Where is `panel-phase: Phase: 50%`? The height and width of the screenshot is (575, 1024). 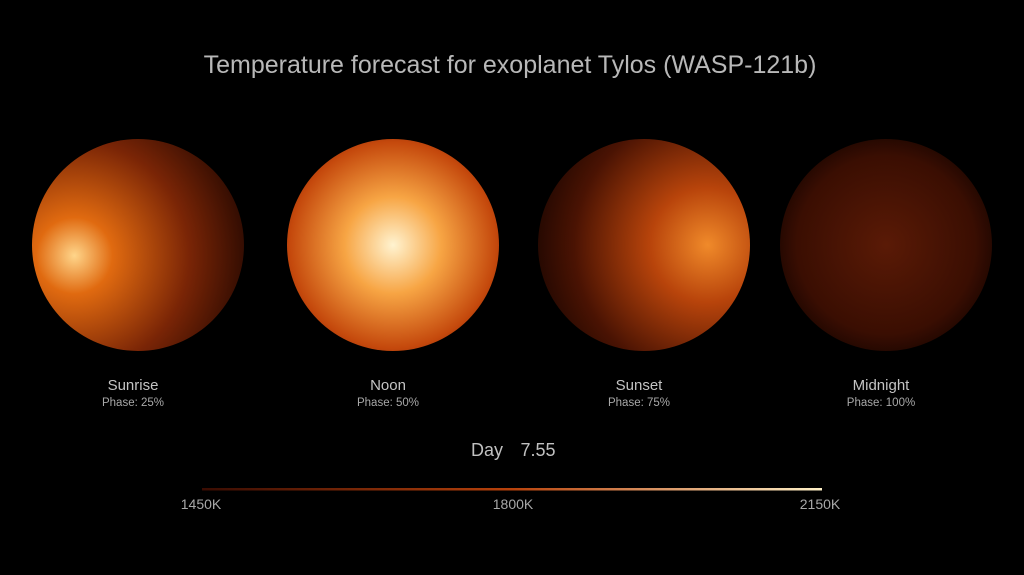
panel-phase: Phase: 50% is located at coordinates (388, 403).